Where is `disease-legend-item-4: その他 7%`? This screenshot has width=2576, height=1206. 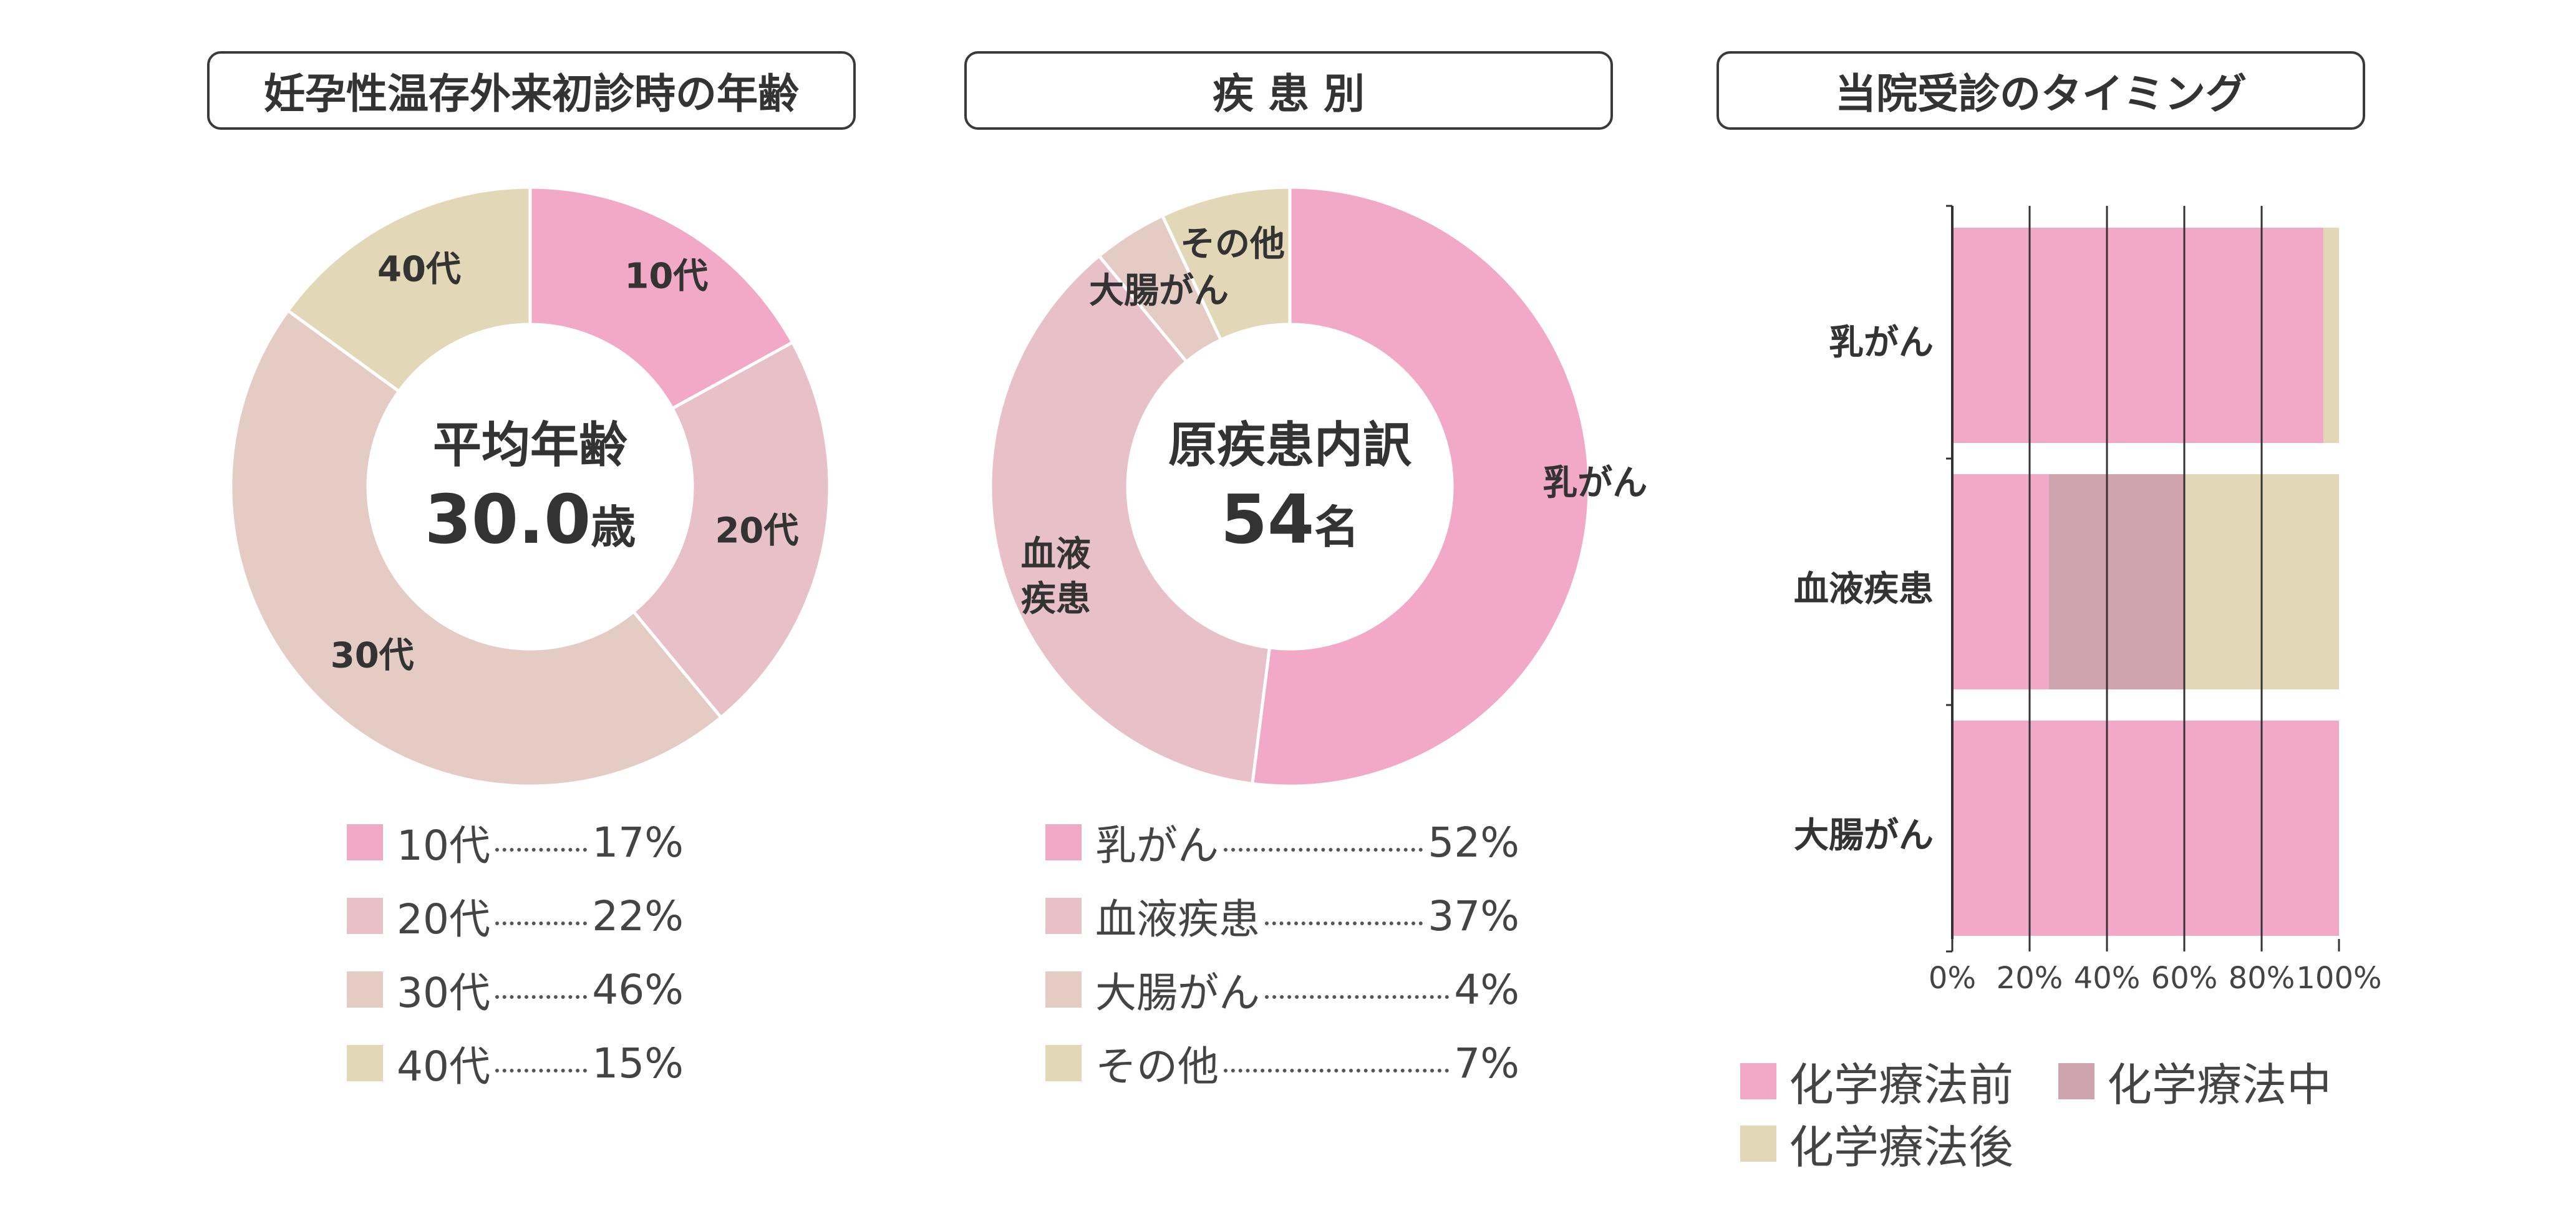
disease-legend-item-4: その他 7% is located at coordinates (1282, 1064).